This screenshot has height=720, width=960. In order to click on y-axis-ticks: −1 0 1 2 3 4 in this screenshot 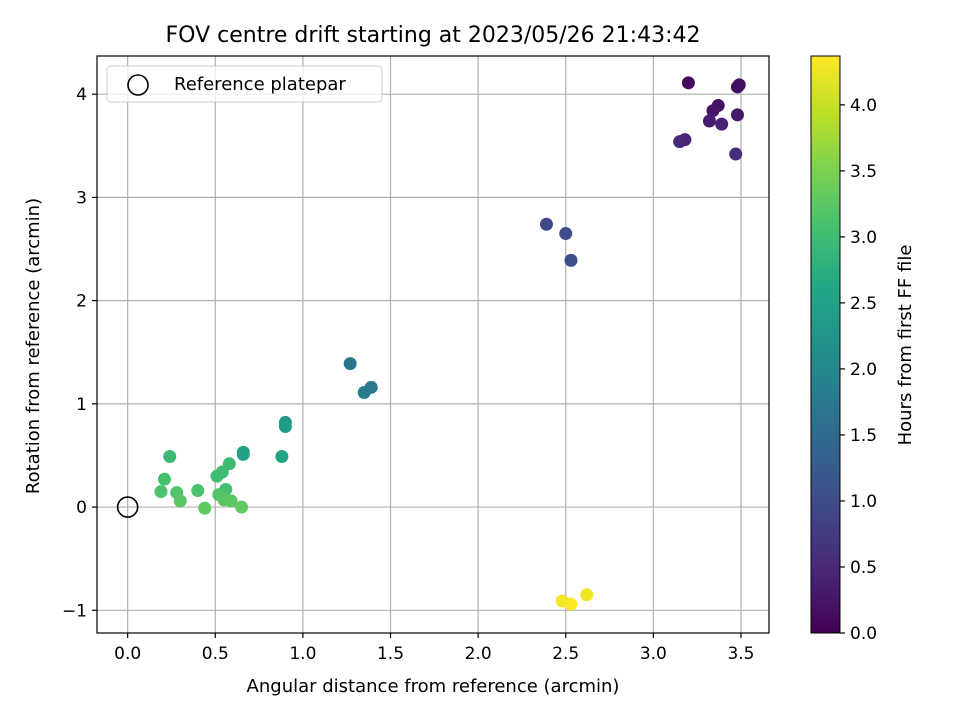, I will do `click(79, 353)`.